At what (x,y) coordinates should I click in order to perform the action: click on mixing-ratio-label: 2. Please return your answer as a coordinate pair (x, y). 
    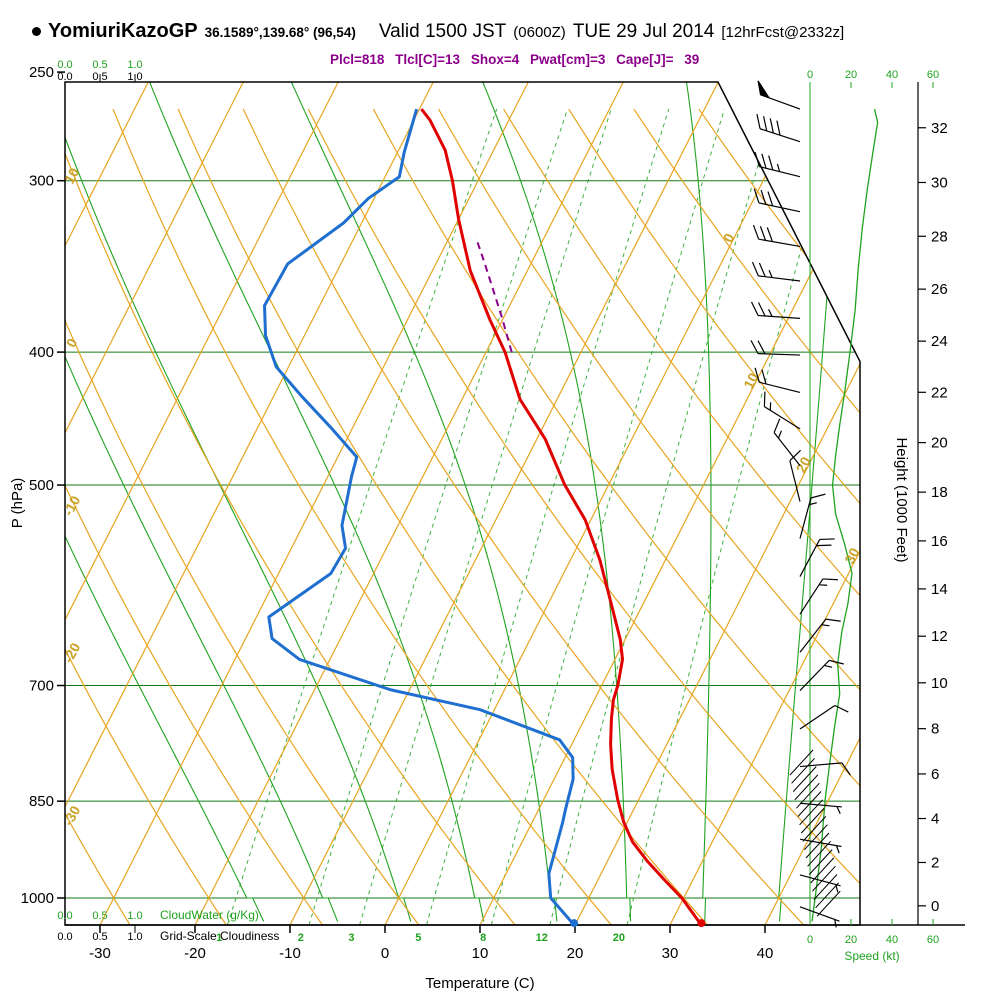
    Looking at the image, I should click on (301, 938).